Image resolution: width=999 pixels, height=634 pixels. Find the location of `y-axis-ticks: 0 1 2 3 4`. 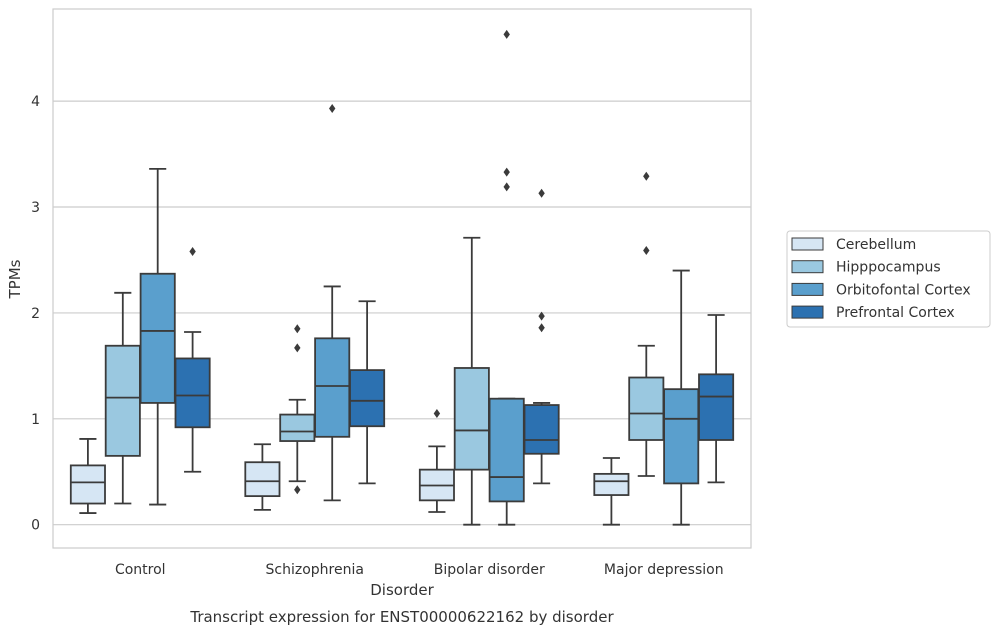

y-axis-ticks: 0 1 2 3 4 is located at coordinates (35, 314).